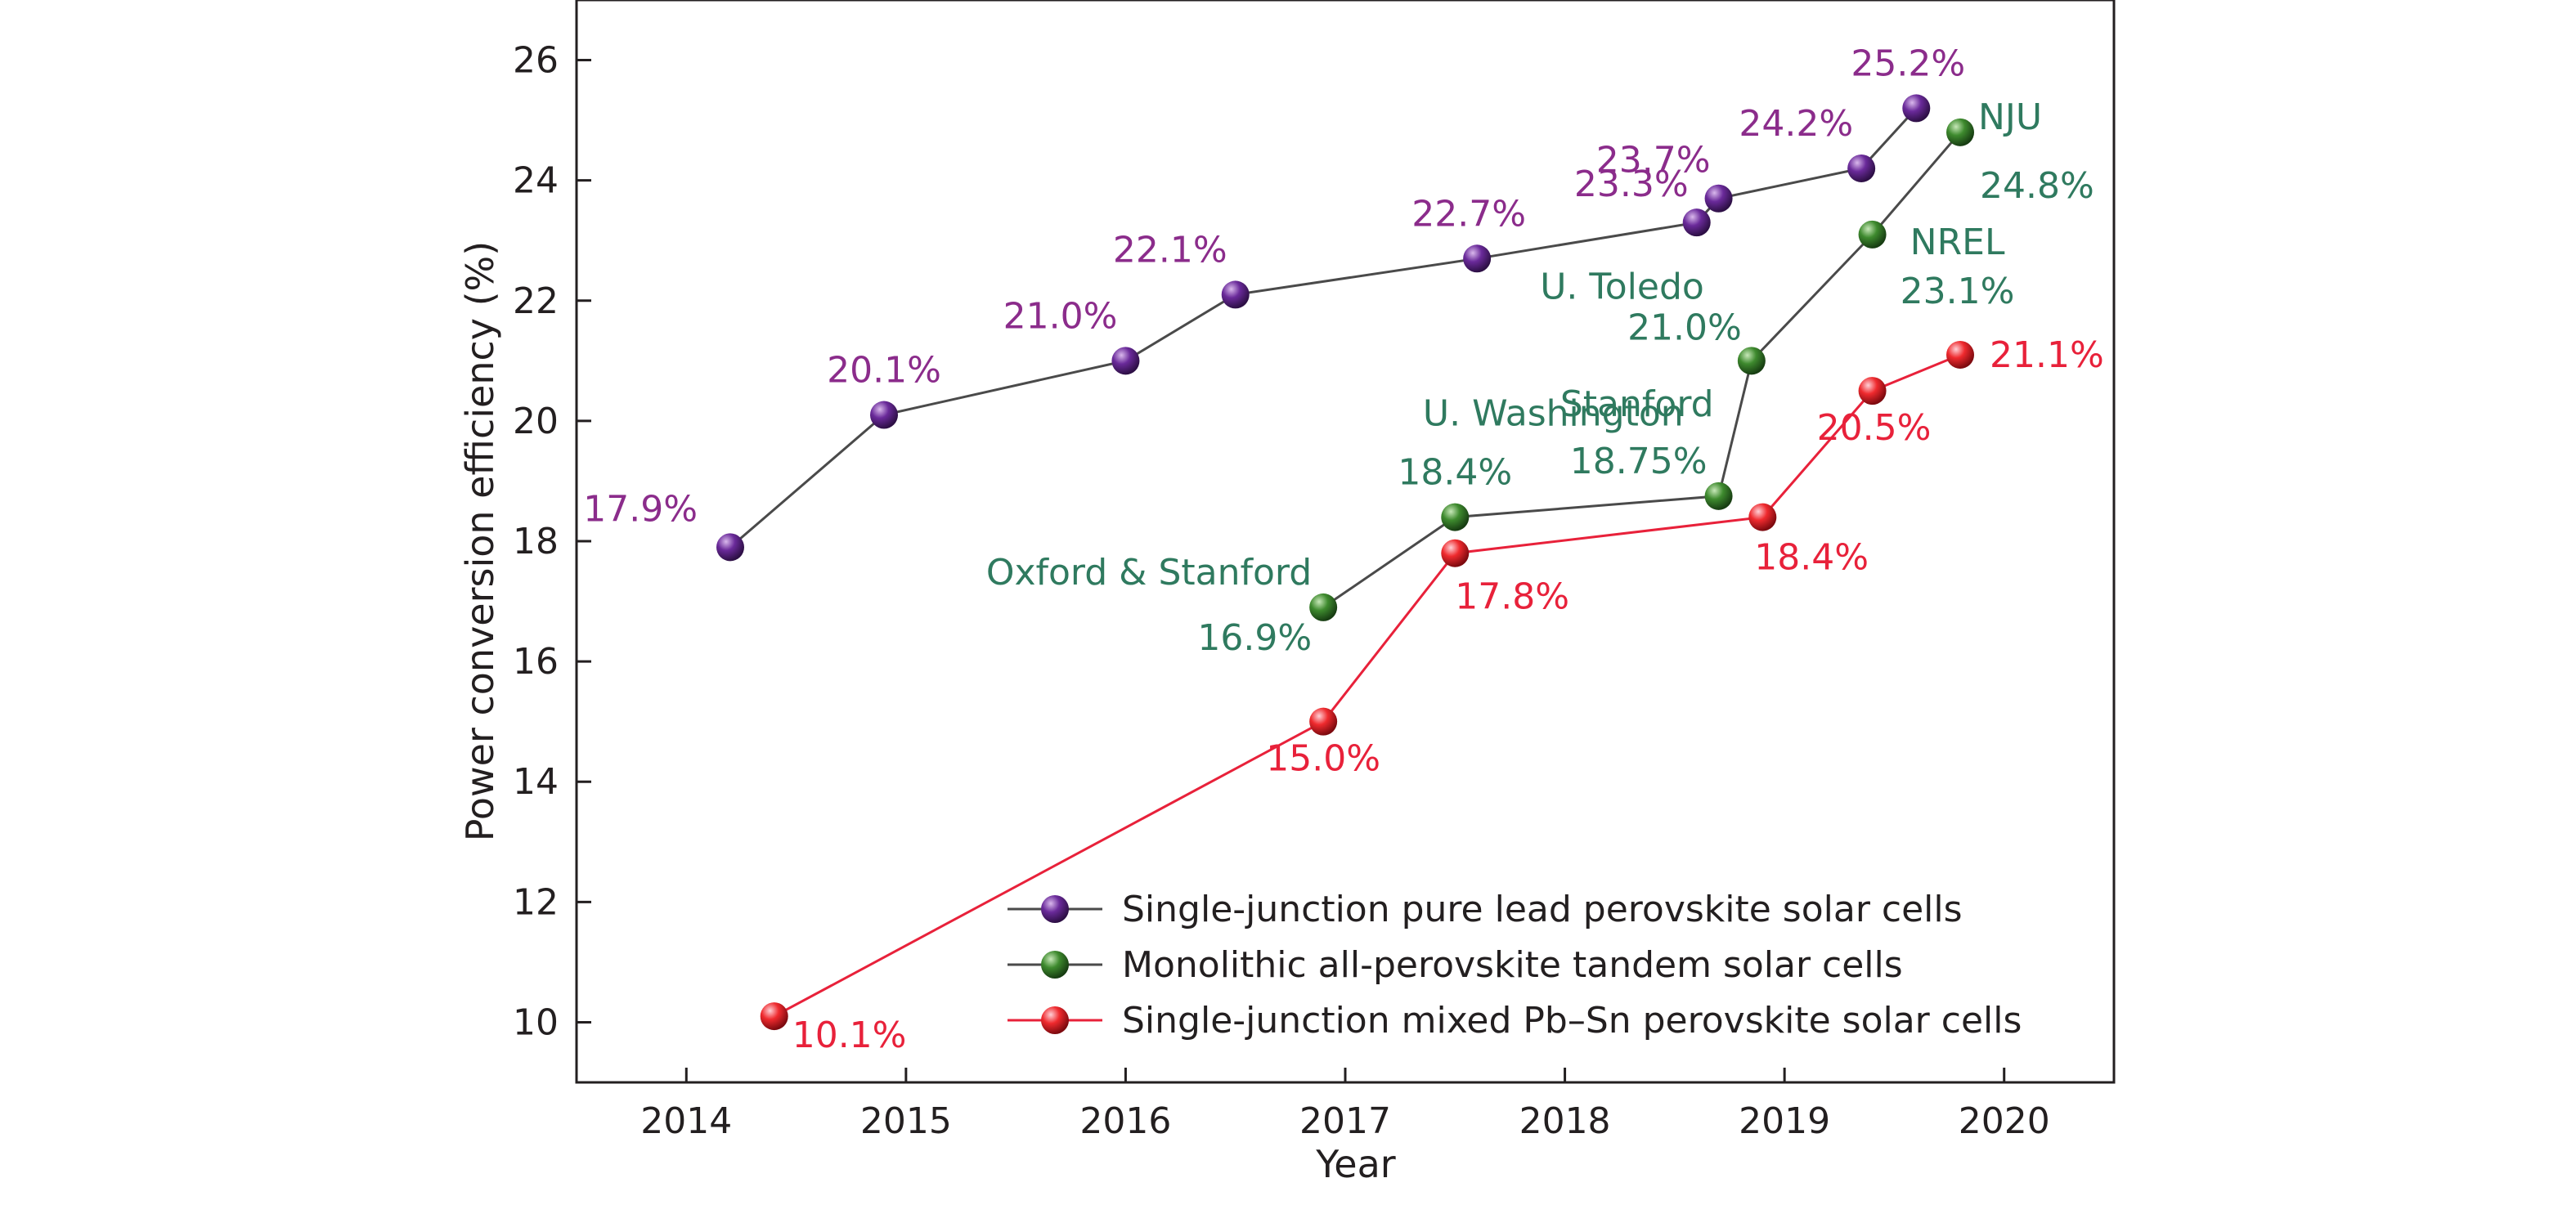 The image size is (2576, 1205). What do you see at coordinates (1874, 428) in the screenshot?
I see `data-label: 20.5%` at bounding box center [1874, 428].